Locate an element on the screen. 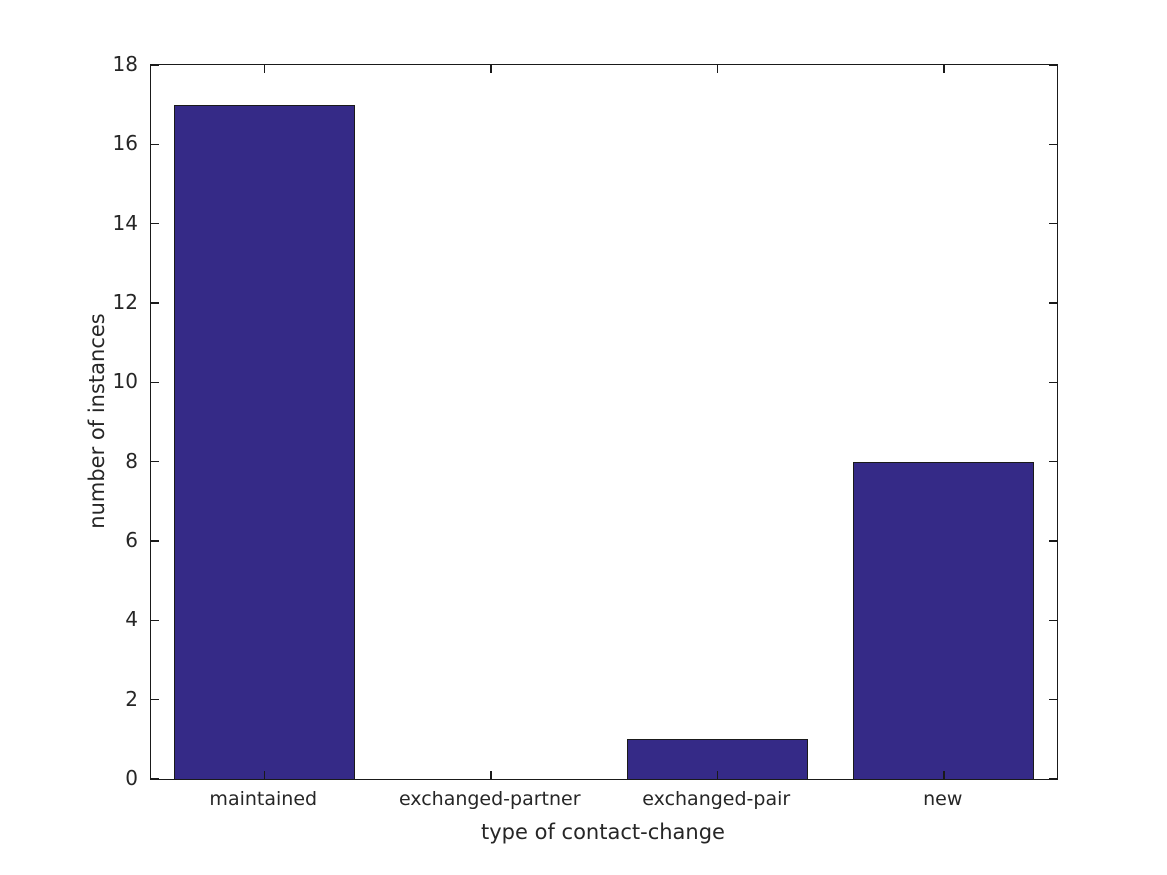 The width and height of the screenshot is (1167, 875). y-tick-label: 18 is located at coordinates (125, 64).